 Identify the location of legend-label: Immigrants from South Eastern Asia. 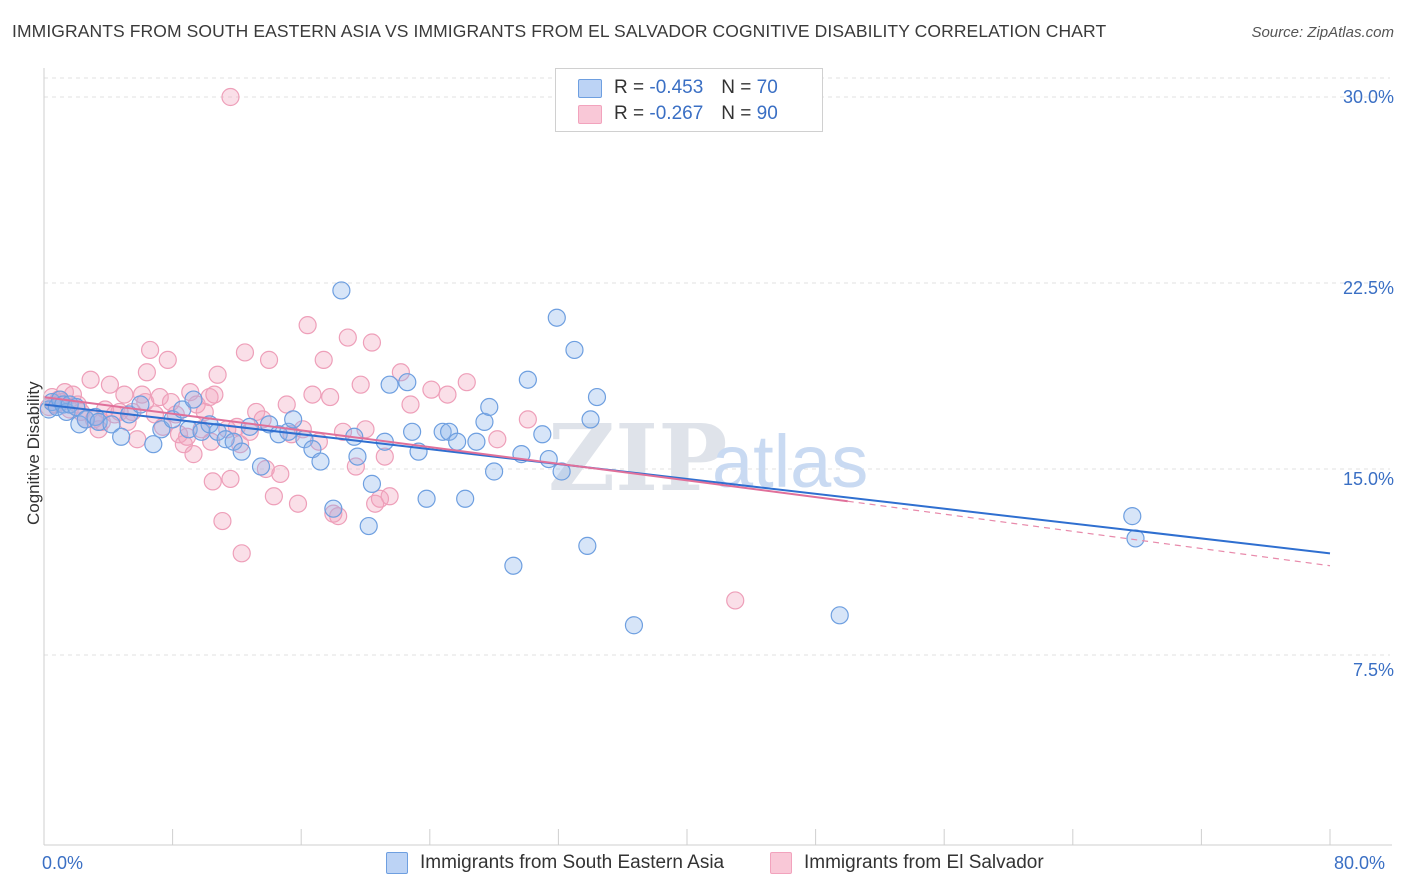
(572, 862).